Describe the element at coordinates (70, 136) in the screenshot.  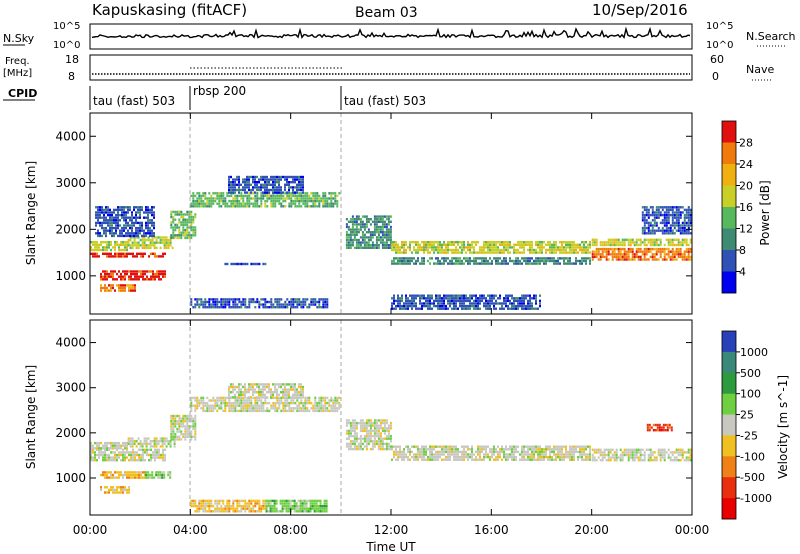
I see `power-ytick-label-3: 4000` at that location.